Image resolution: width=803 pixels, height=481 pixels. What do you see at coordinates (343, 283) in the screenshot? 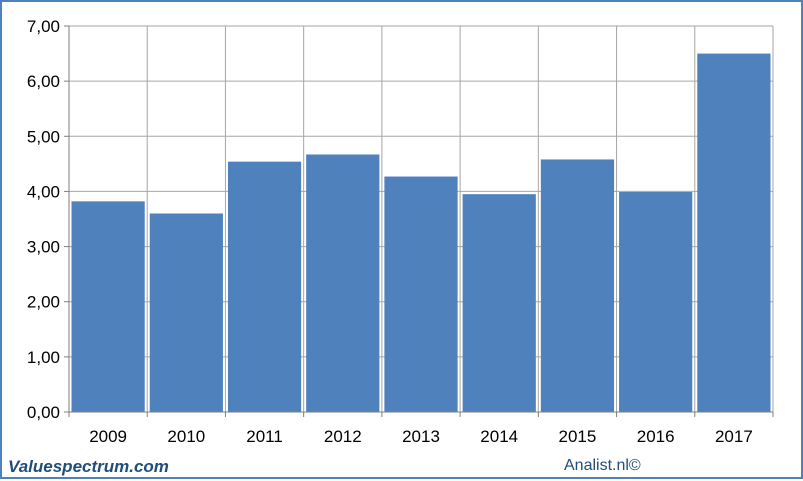
I see `bar-2012` at bounding box center [343, 283].